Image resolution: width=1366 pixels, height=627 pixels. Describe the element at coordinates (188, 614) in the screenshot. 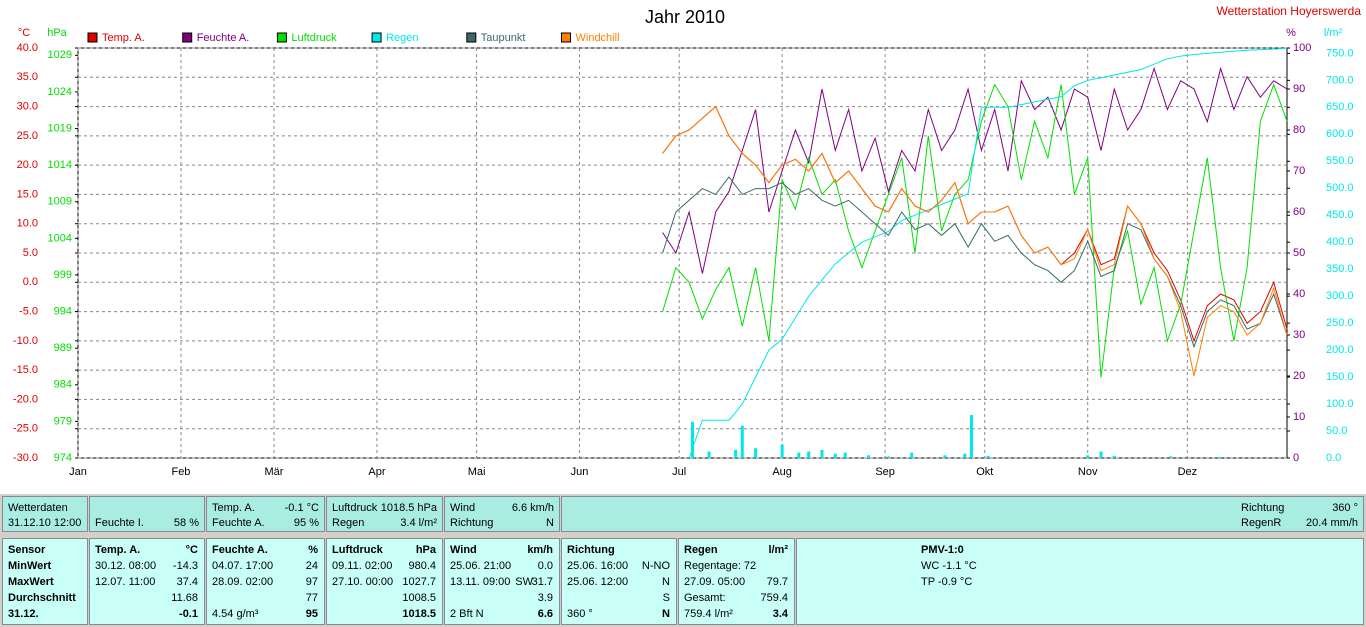

I see `stats-value: -0.1` at that location.